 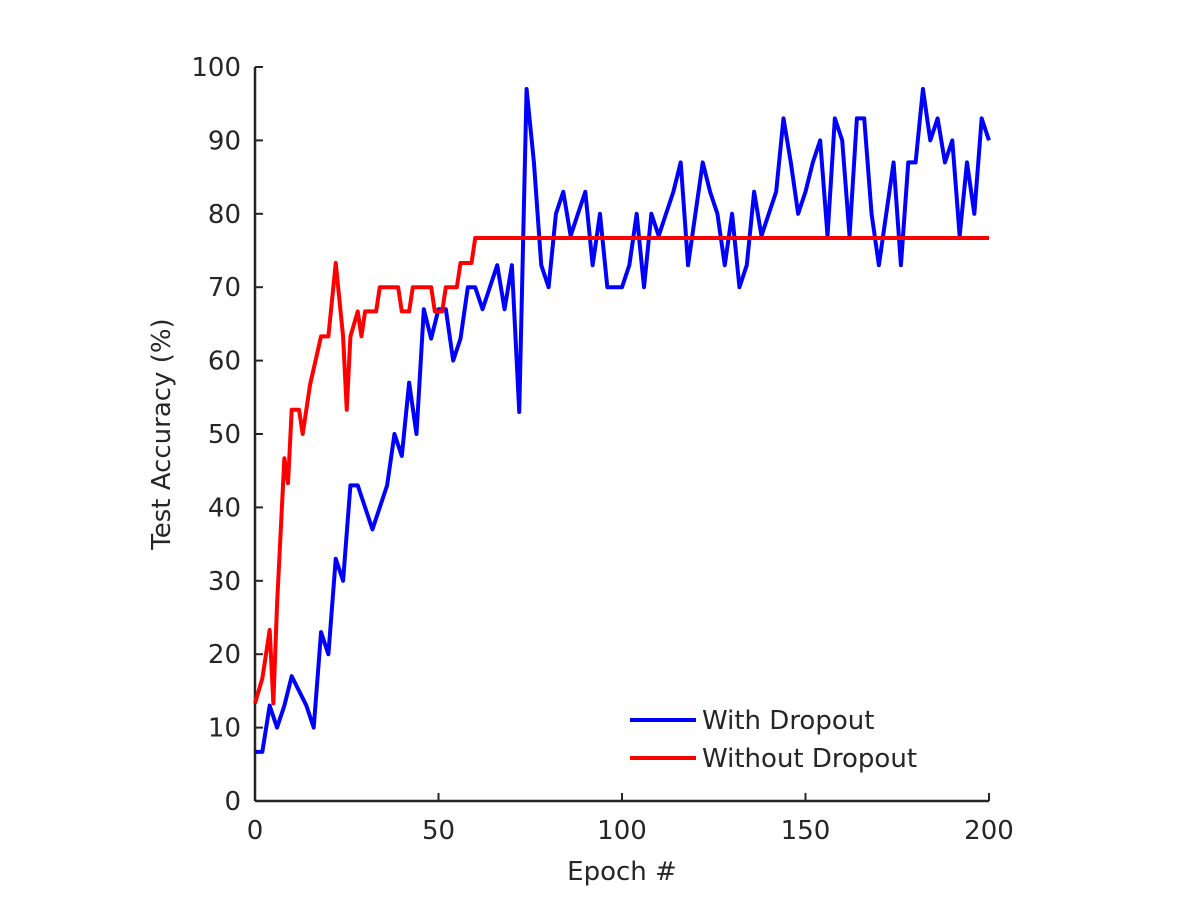 I want to click on y-tick-label: 90, so click(x=224, y=141).